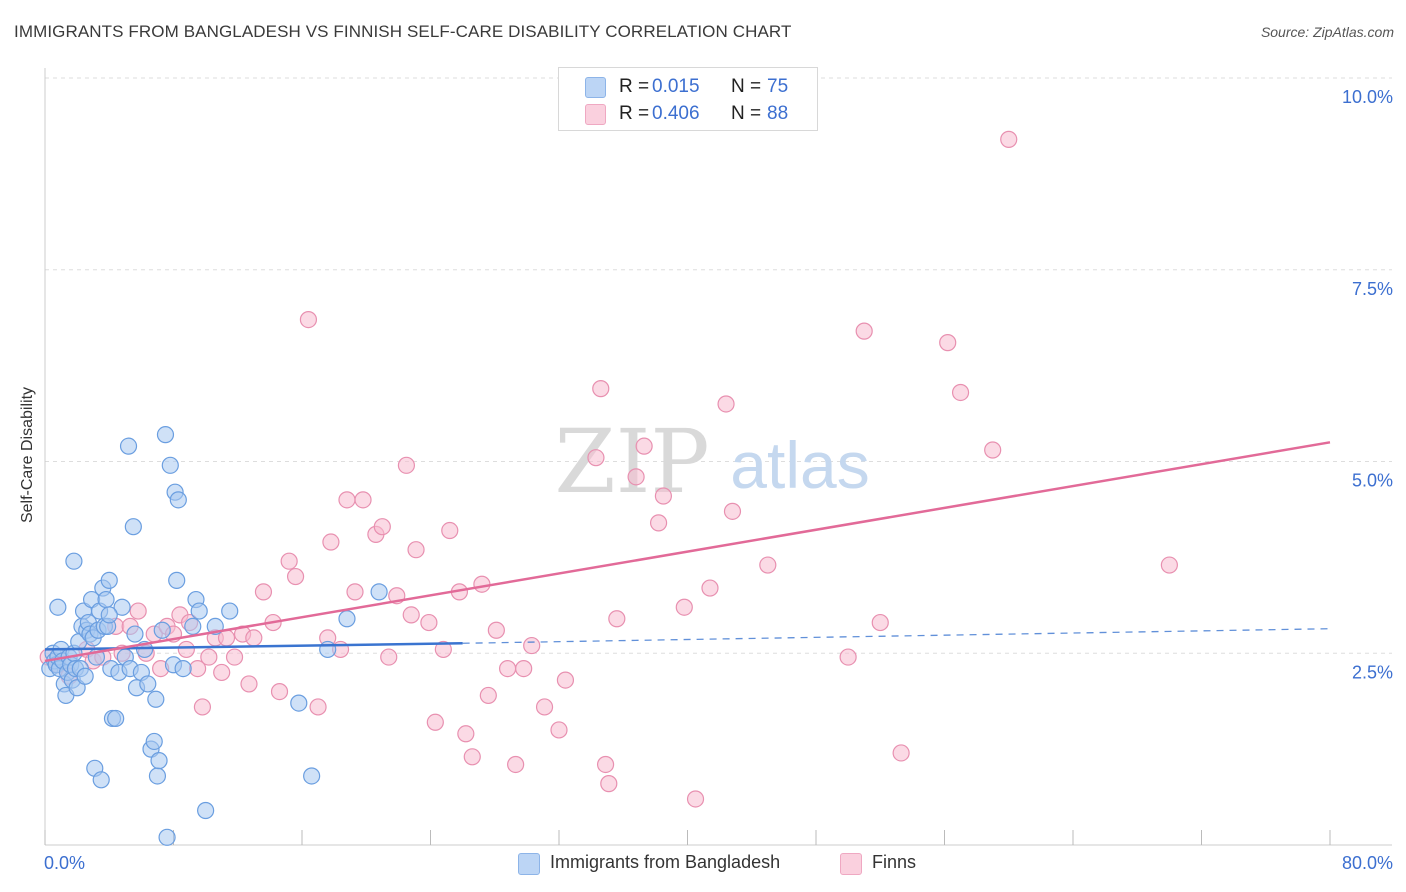 The image size is (1406, 892). What do you see at coordinates (665, 862) in the screenshot?
I see `legend-label: Immigrants from Bangladesh` at bounding box center [665, 862].